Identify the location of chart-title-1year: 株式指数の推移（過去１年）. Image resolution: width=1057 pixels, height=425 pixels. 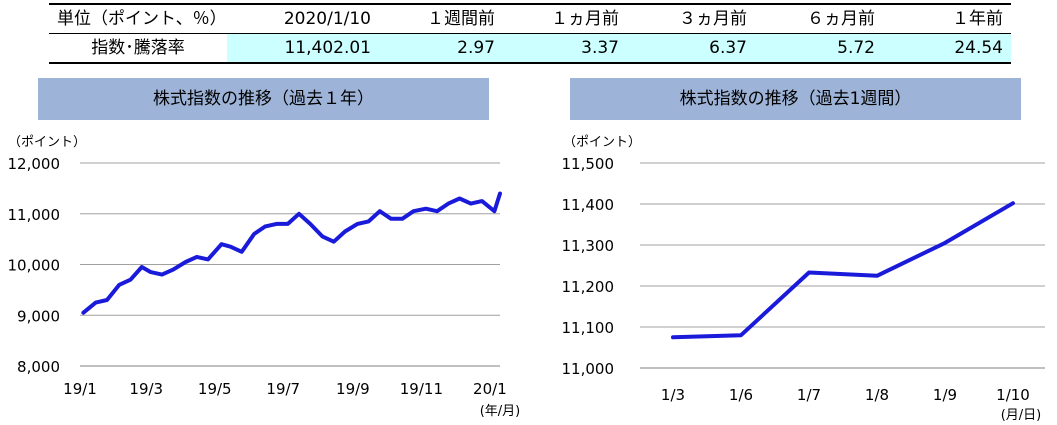
(263, 99).